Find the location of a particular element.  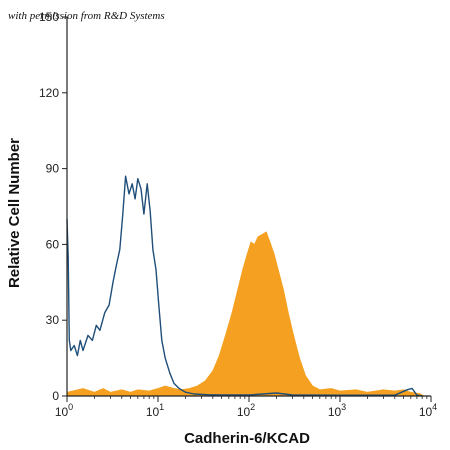

y-axis-ticks: 0 30 60 90 120 150 is located at coordinates (53, 206).